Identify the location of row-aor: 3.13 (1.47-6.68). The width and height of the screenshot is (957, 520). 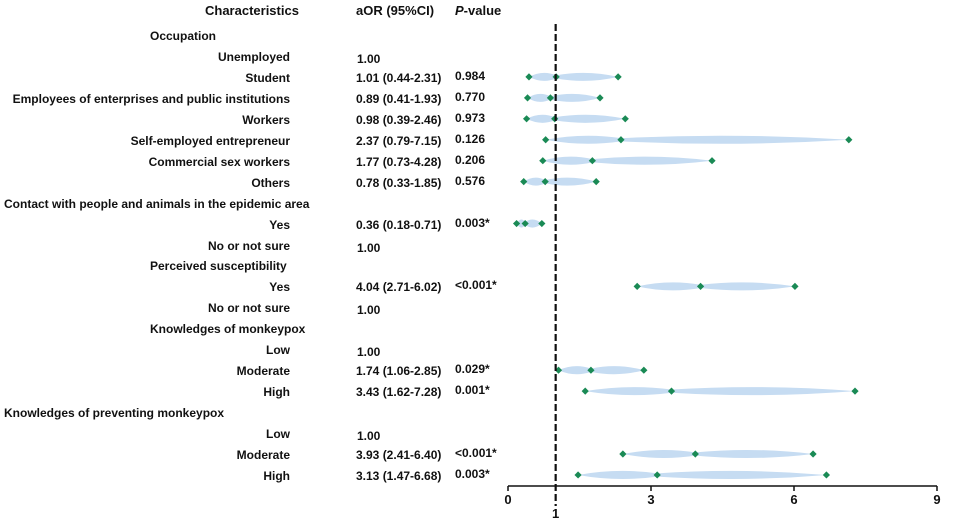
(399, 475).